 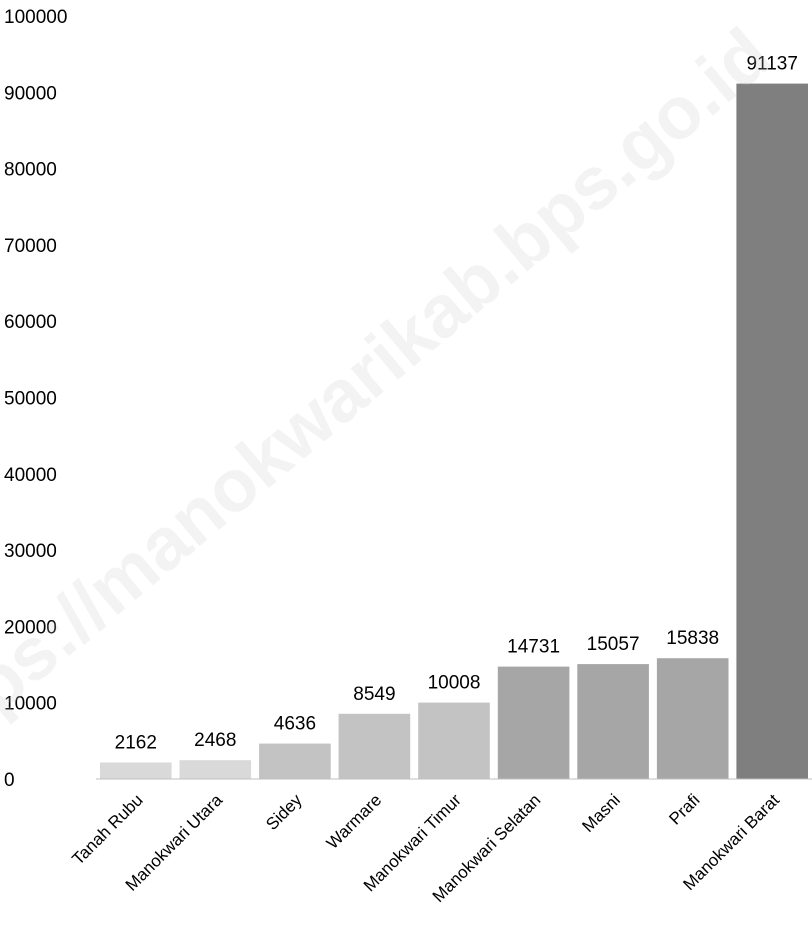 I want to click on data-label: 10008, so click(x=454, y=683).